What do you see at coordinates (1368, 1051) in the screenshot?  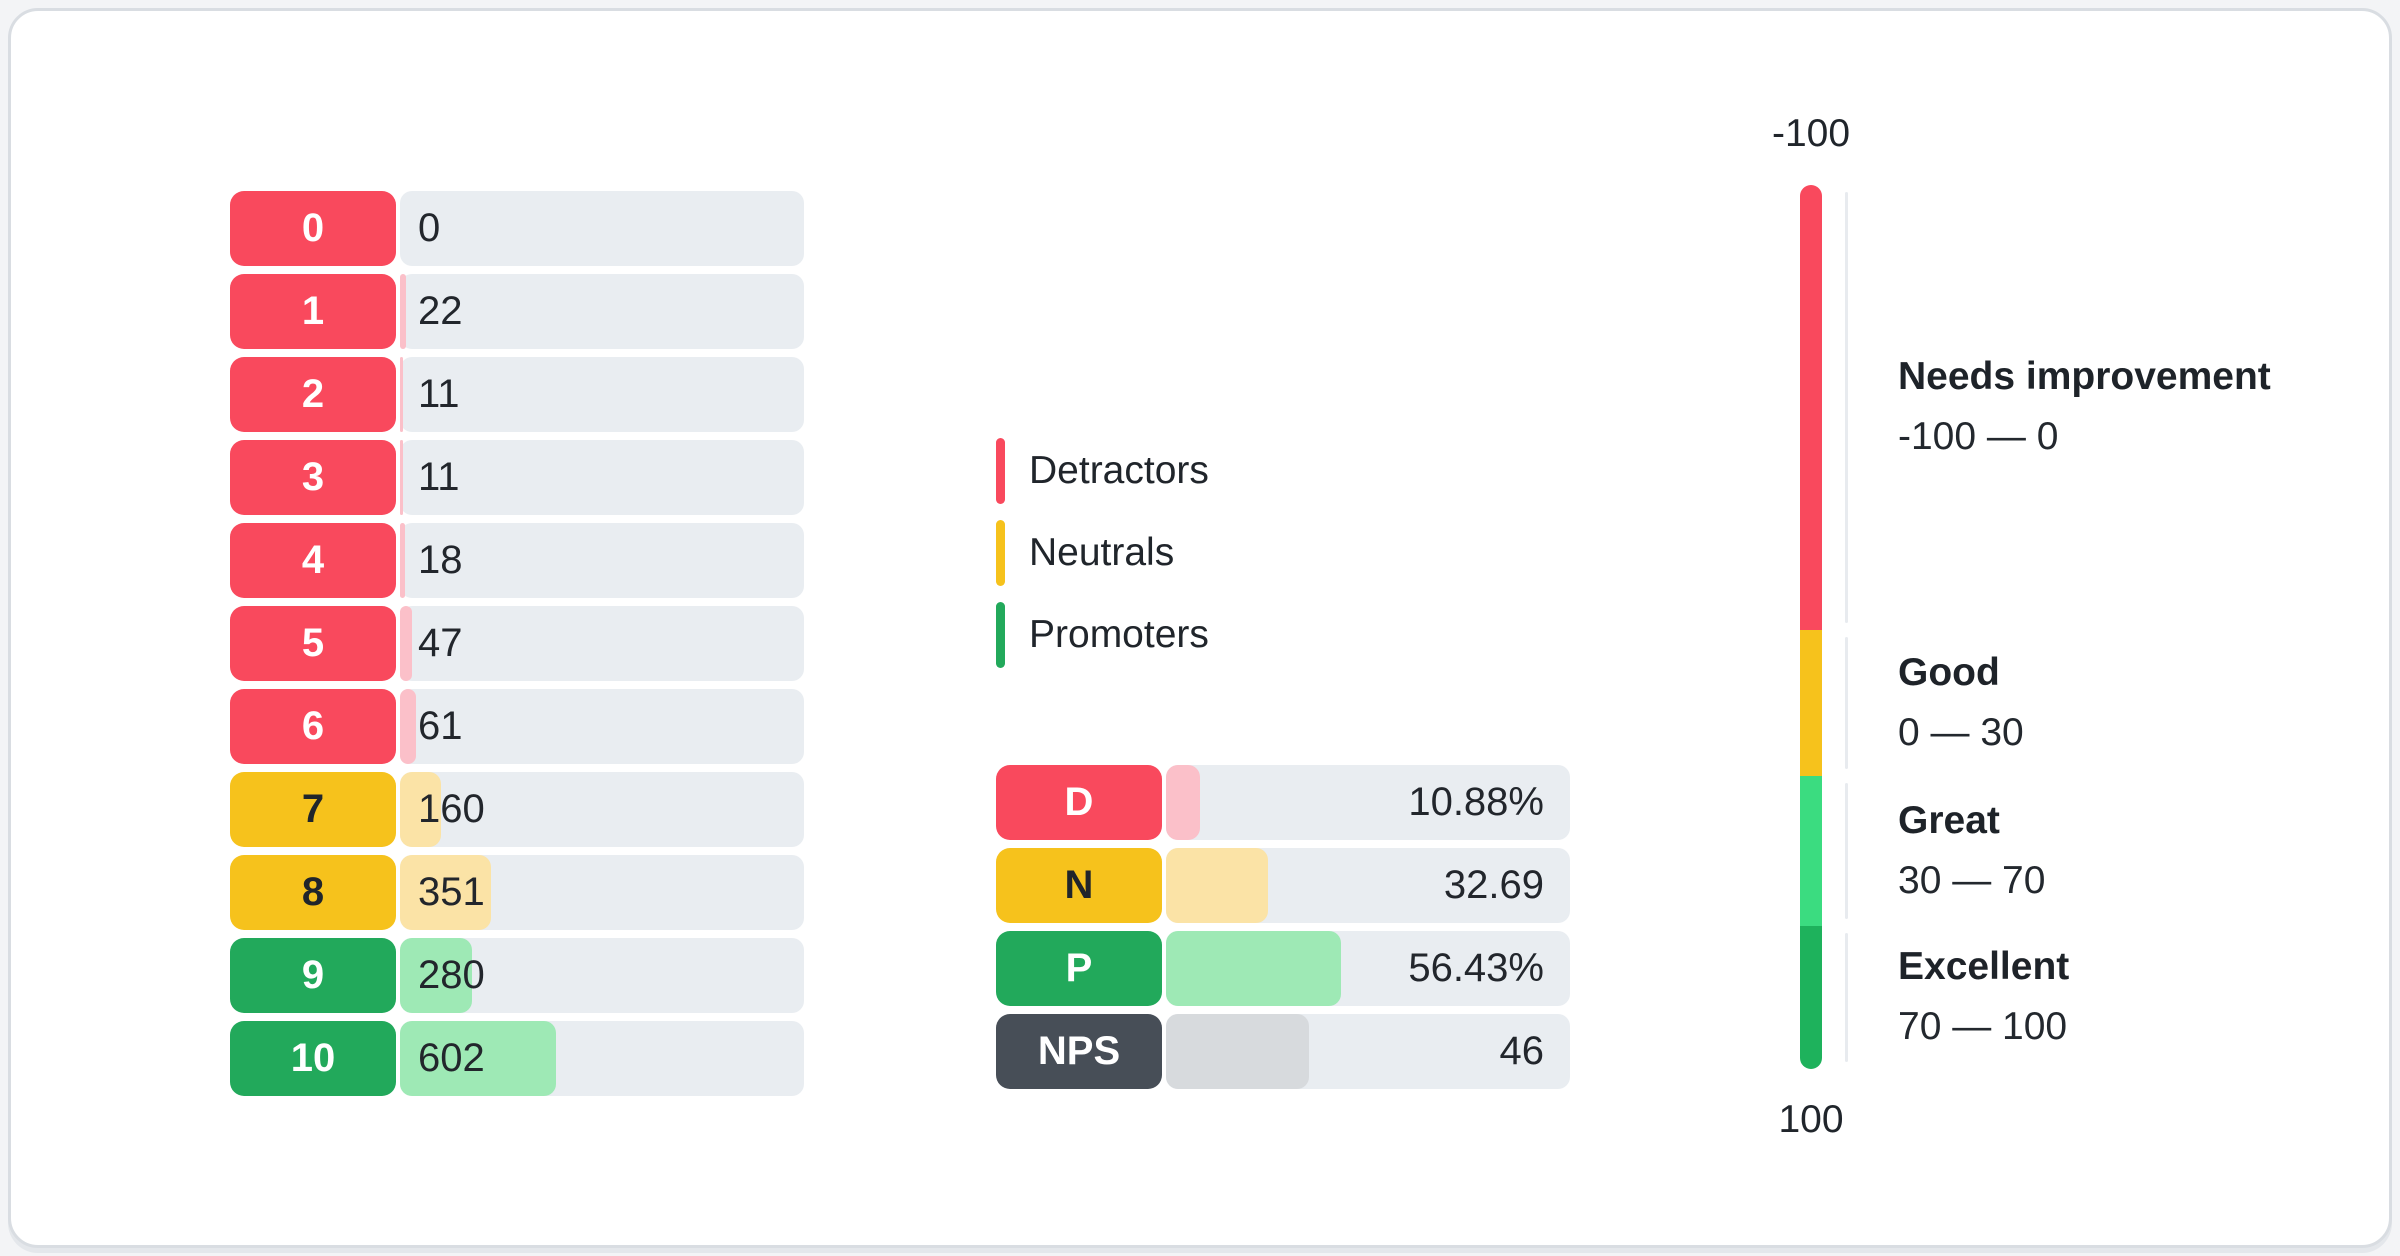 I see `summary-bar-track: 46` at bounding box center [1368, 1051].